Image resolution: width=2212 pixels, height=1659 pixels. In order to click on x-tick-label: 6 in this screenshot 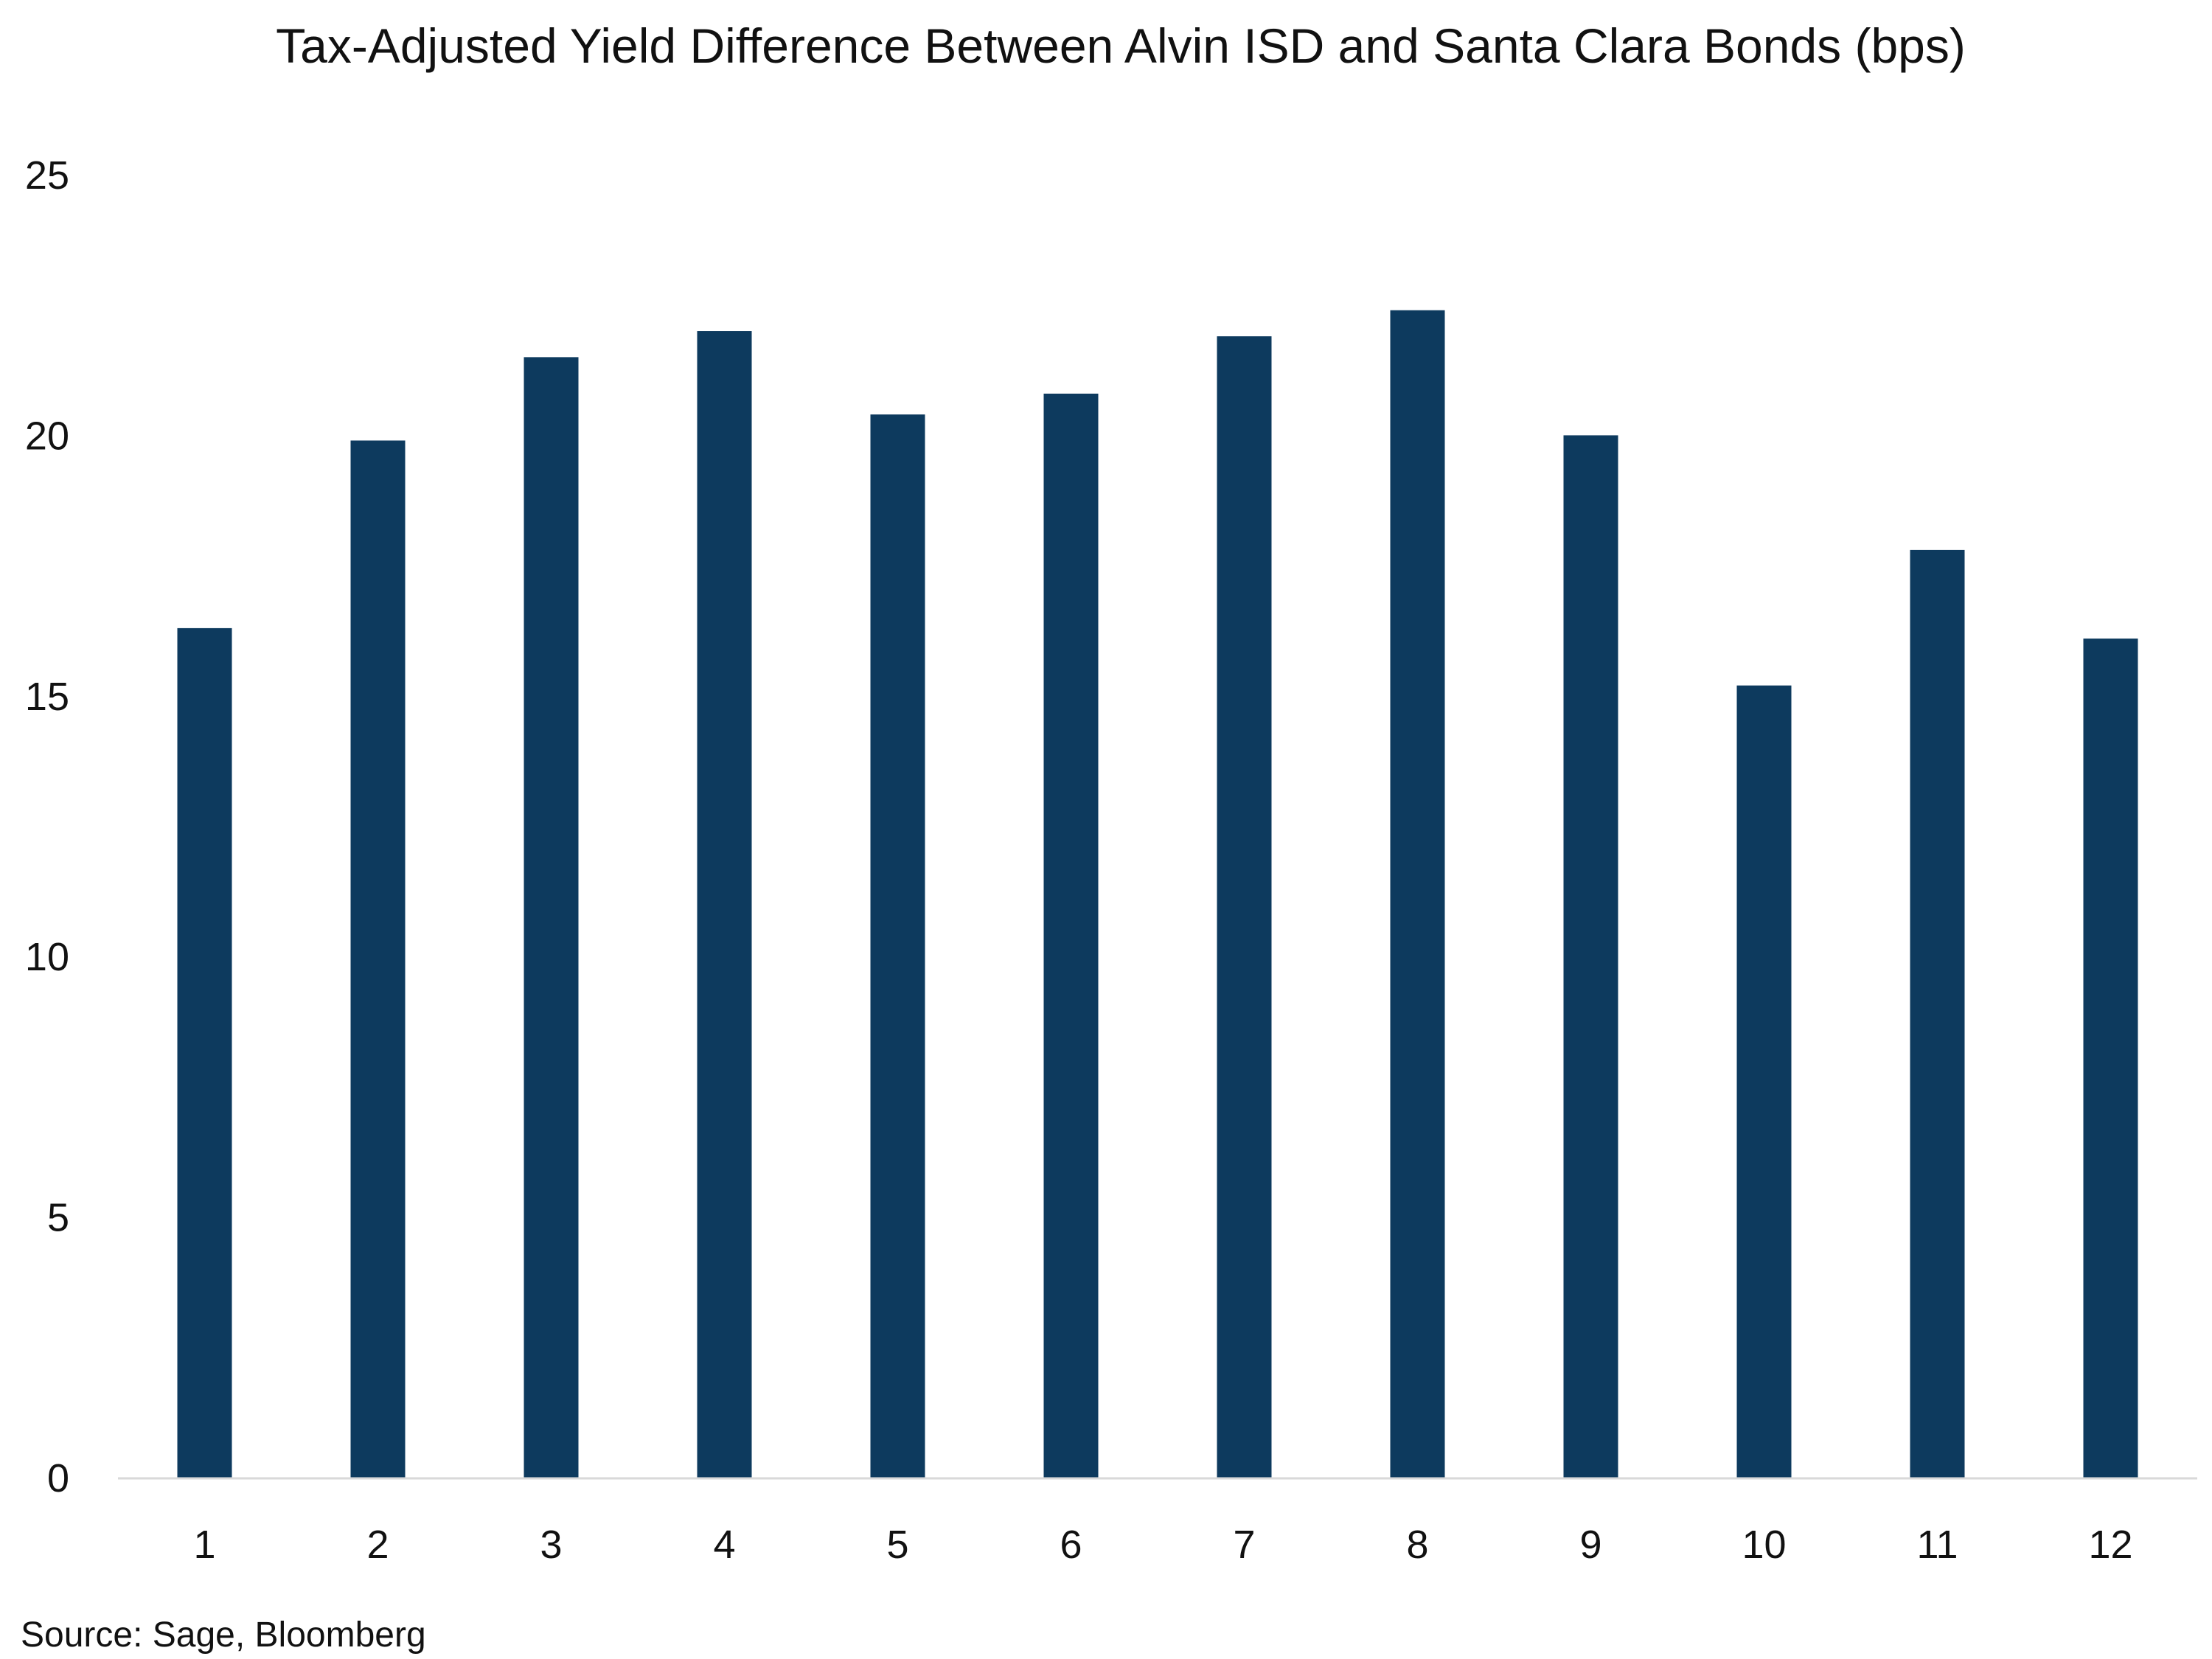, I will do `click(1071, 1545)`.